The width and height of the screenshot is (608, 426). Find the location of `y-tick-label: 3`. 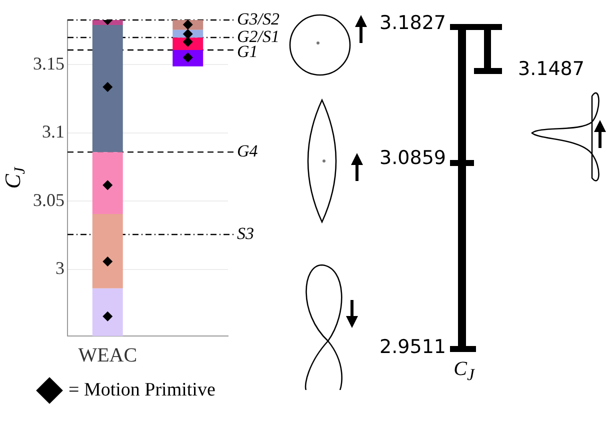

y-tick-label: 3 is located at coordinates (60, 268).